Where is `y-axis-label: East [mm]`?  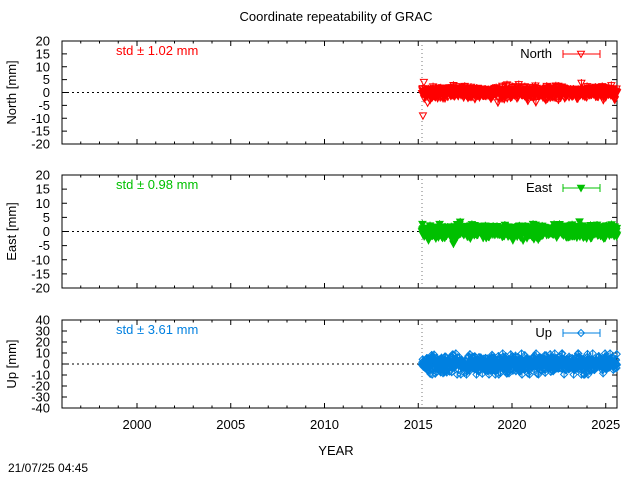
y-axis-label: East [mm] is located at coordinates (11, 231).